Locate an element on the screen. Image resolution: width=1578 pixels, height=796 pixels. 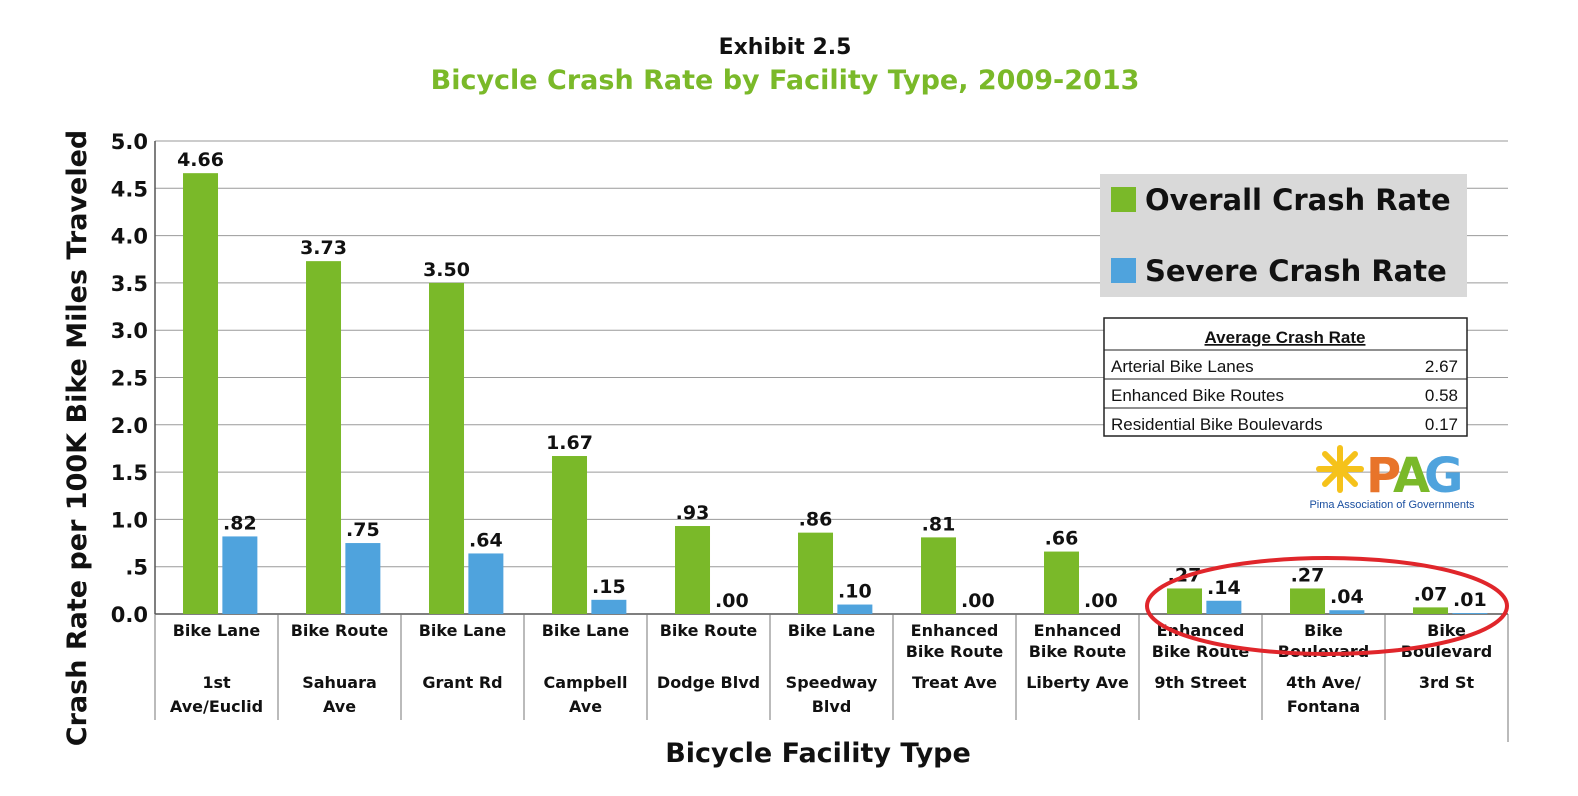
y-tick-label: .5 is located at coordinates (136, 568).